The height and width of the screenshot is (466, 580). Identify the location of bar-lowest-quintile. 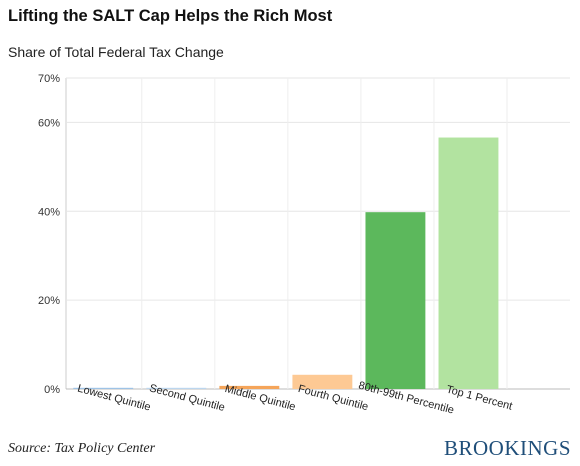
(103, 388).